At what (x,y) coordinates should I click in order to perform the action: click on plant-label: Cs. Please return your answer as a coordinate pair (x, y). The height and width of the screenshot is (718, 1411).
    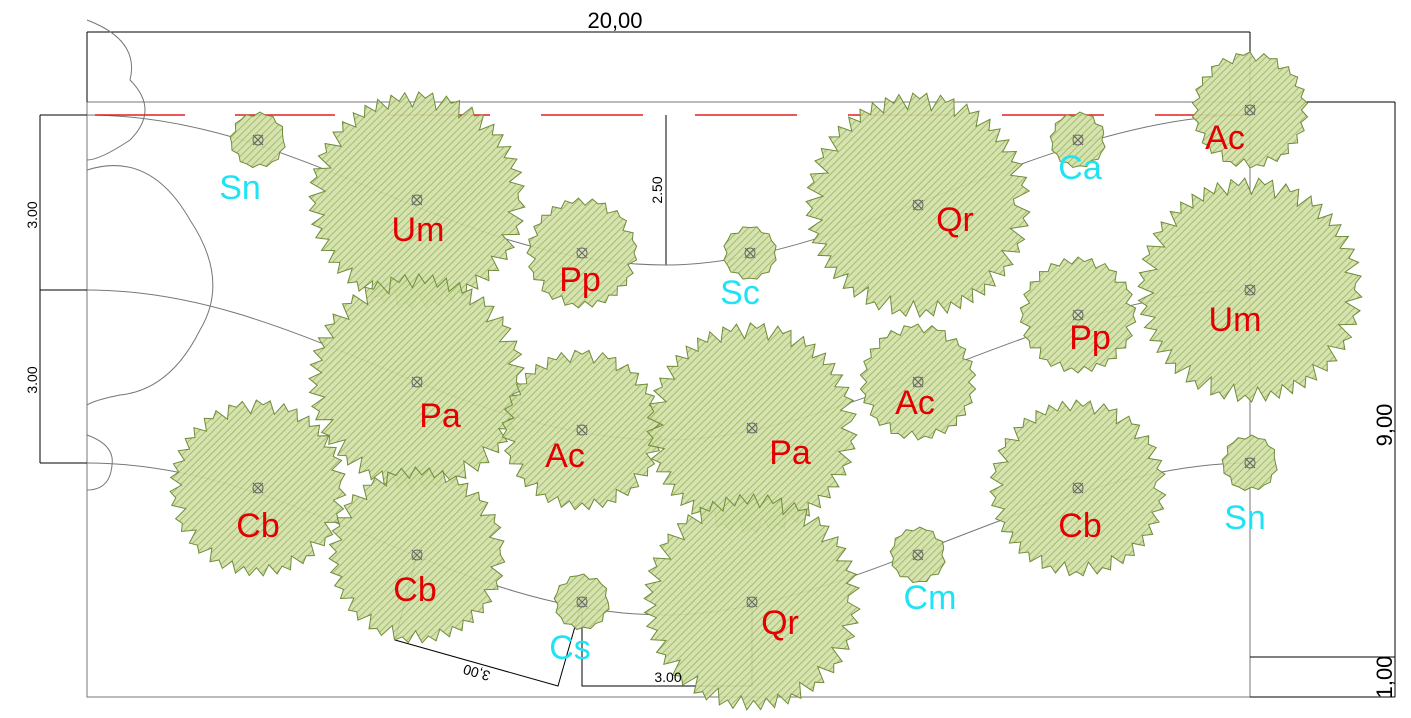
    Looking at the image, I should click on (570, 648).